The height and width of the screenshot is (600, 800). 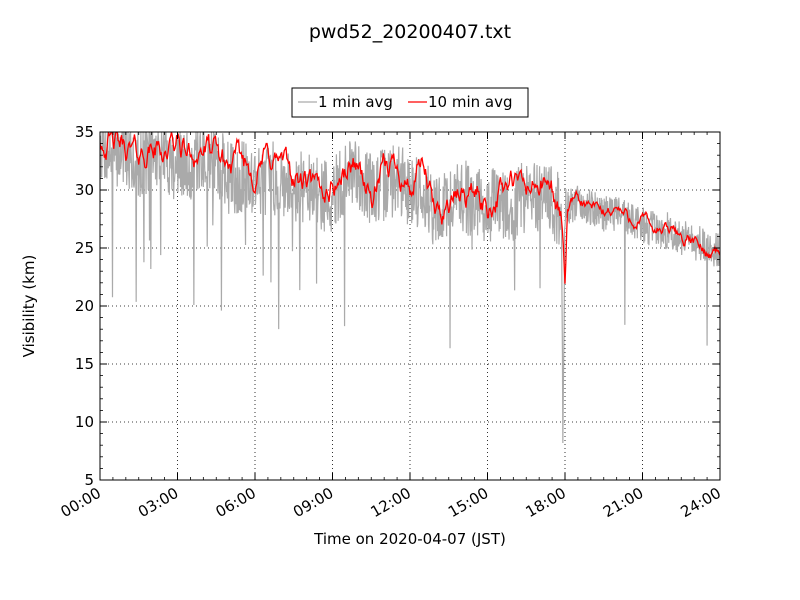 I want to click on y-tick-label: 20, so click(x=84, y=306).